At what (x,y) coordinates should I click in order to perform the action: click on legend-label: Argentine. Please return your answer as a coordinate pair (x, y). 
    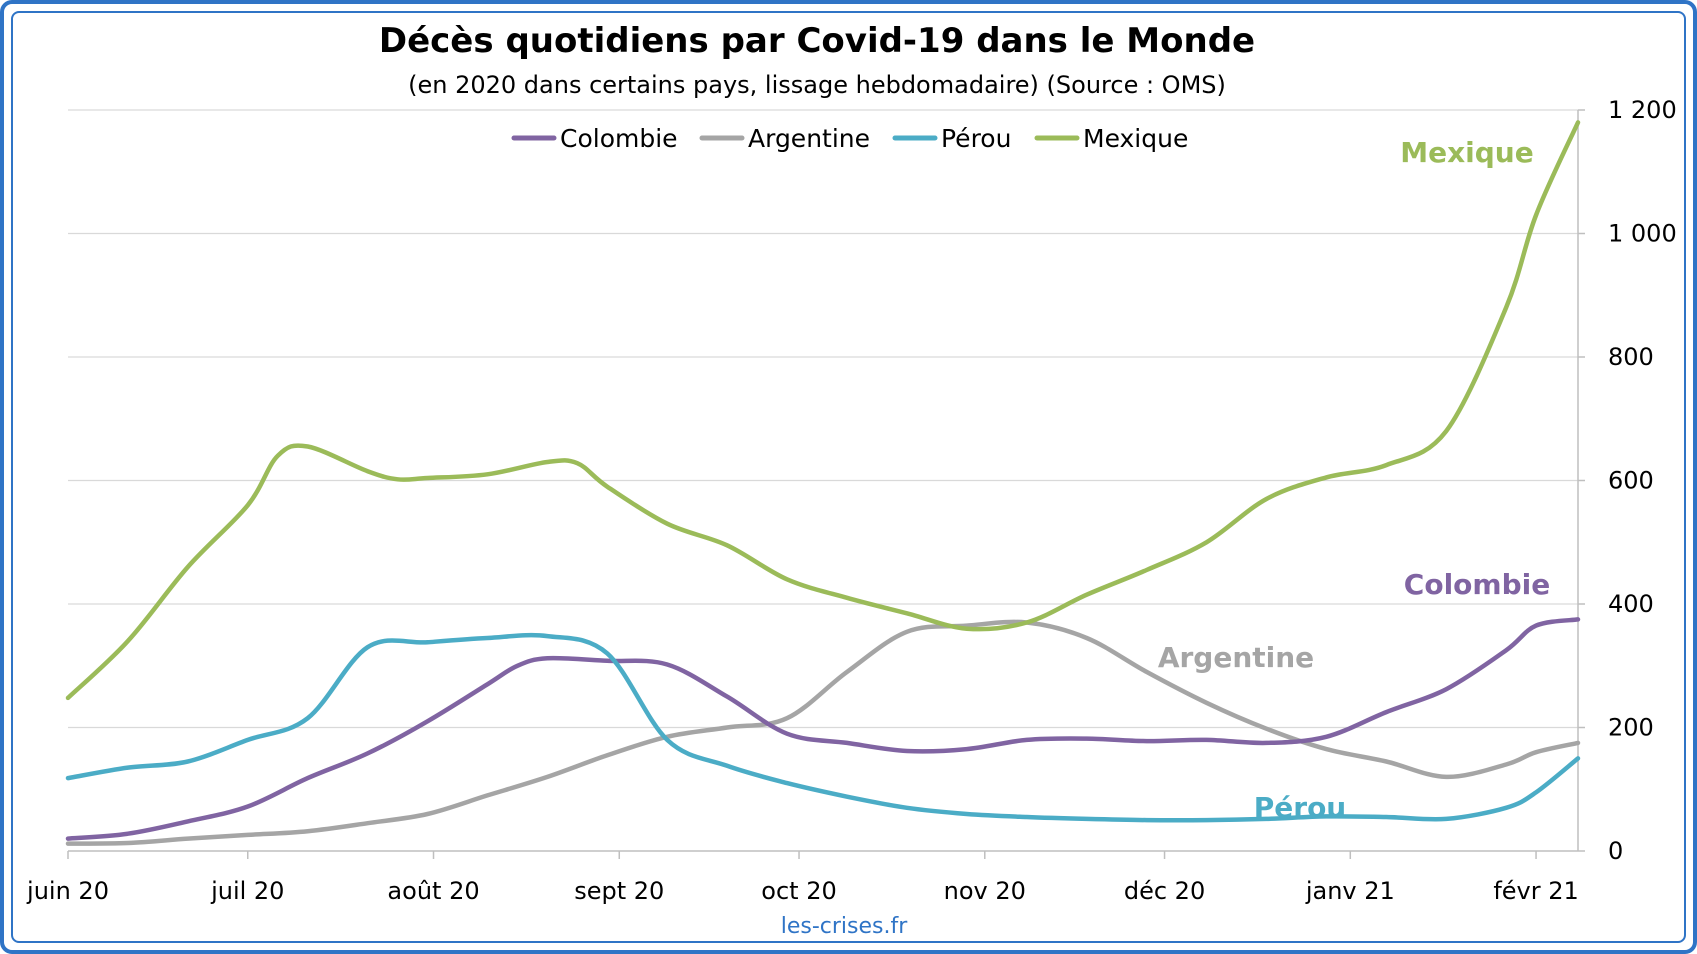
    Looking at the image, I should click on (809, 138).